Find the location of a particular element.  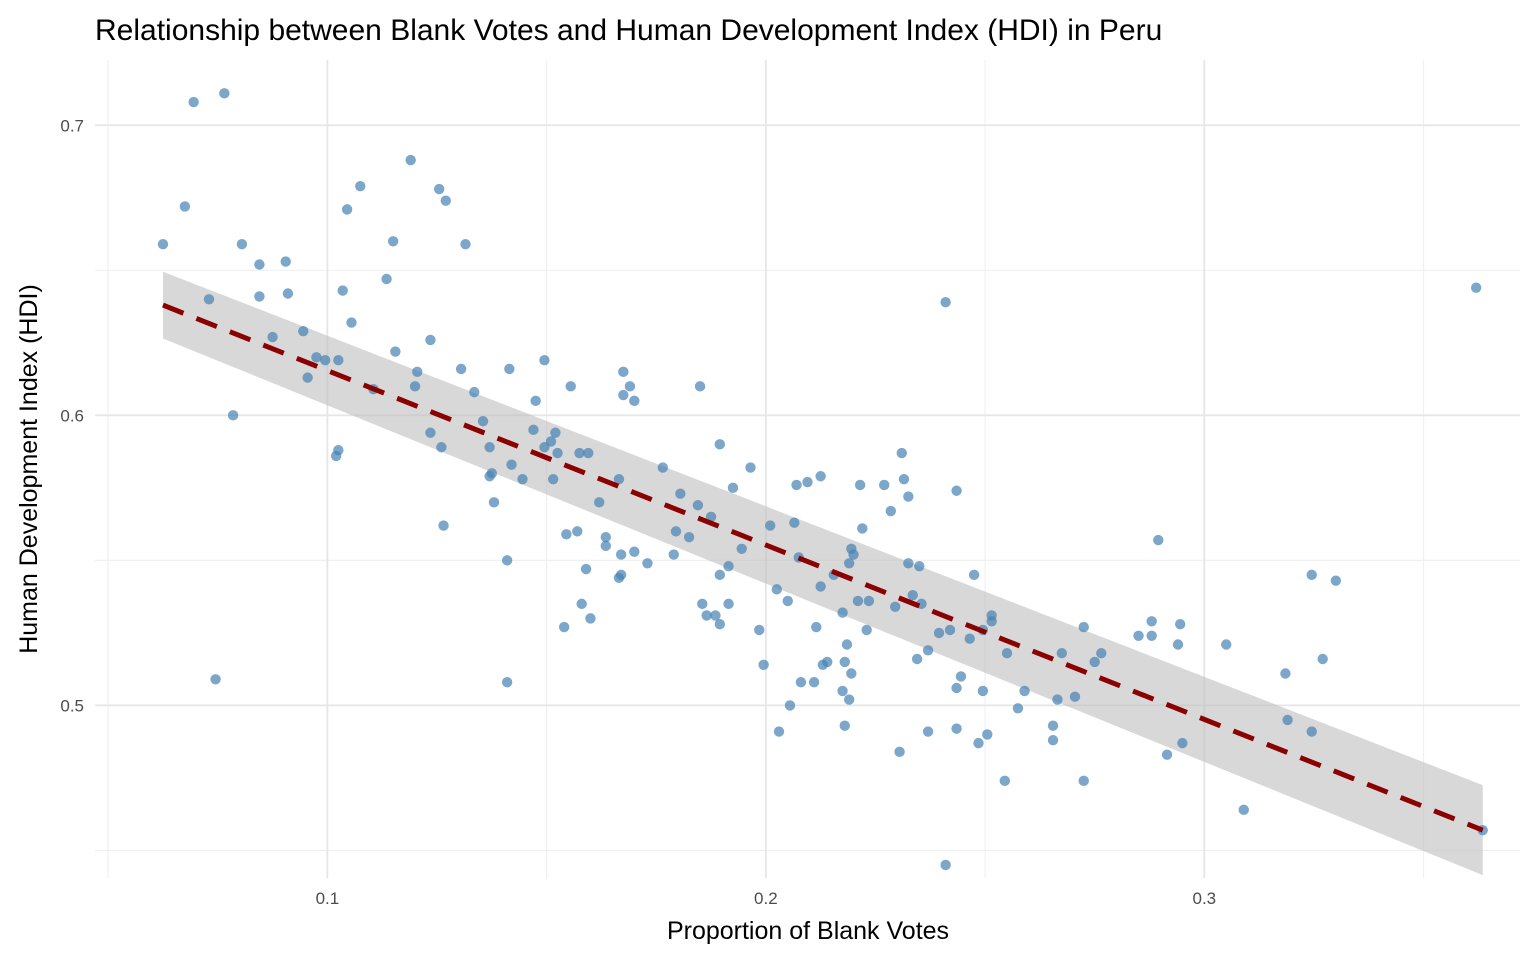

x-axis-title: Proportion of Blank Votes is located at coordinates (808, 931).